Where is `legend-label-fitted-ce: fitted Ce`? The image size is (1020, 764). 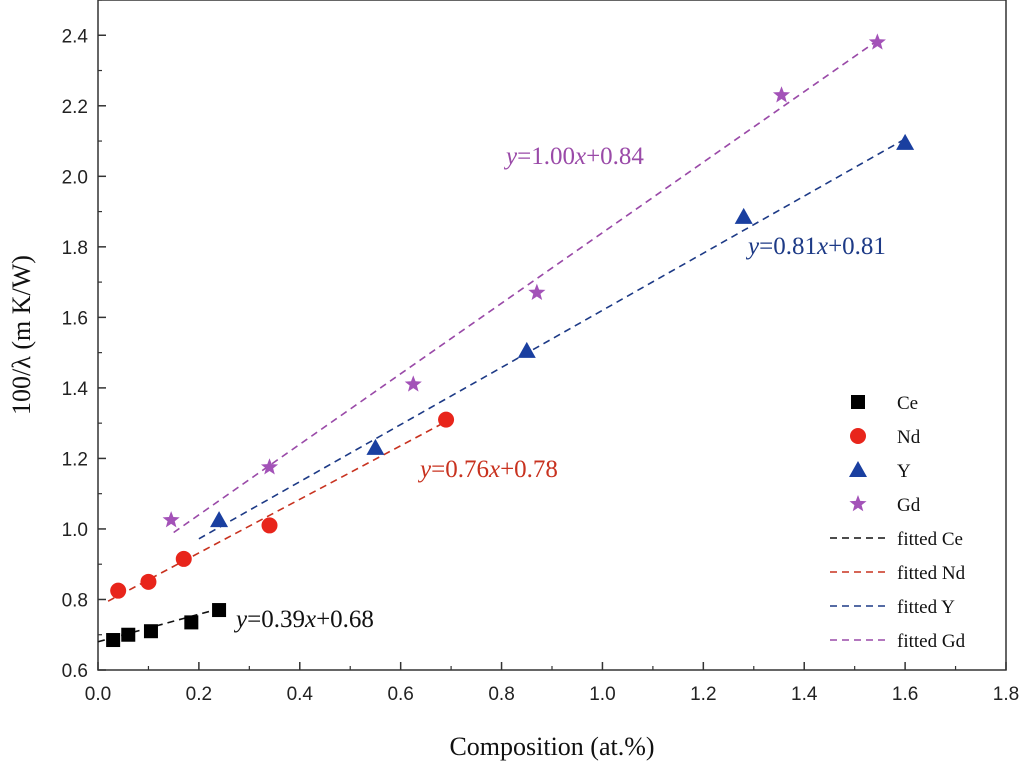
legend-label-fitted-ce: fitted Ce is located at coordinates (930, 539).